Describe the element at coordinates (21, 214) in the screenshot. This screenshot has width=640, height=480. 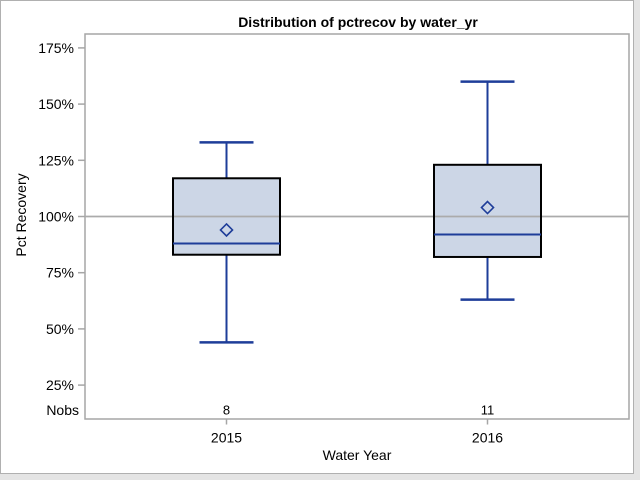
I see `y-axis-label: Pct Recovery` at that location.